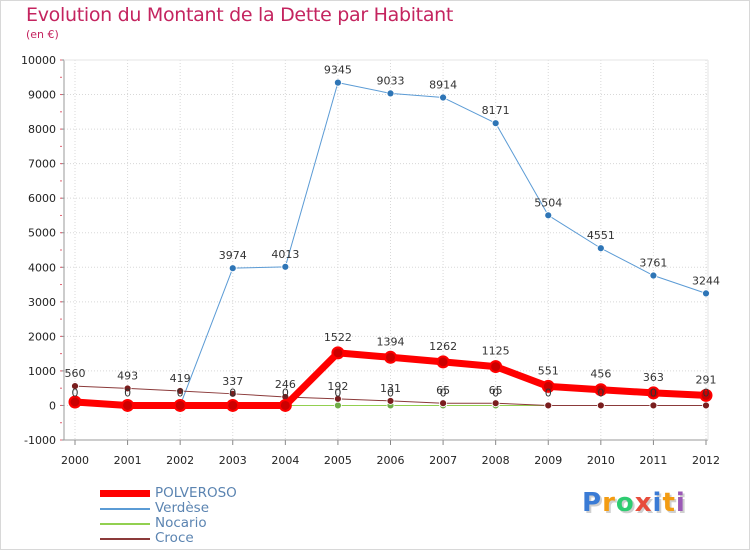 This screenshot has height=550, width=750. Describe the element at coordinates (443, 460) in the screenshot. I see `x-tick-label: 2007` at that location.